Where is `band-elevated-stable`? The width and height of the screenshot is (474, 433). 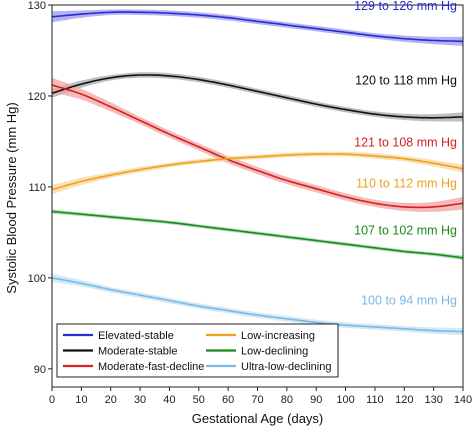 band-elevated-stable is located at coordinates (257, 27).